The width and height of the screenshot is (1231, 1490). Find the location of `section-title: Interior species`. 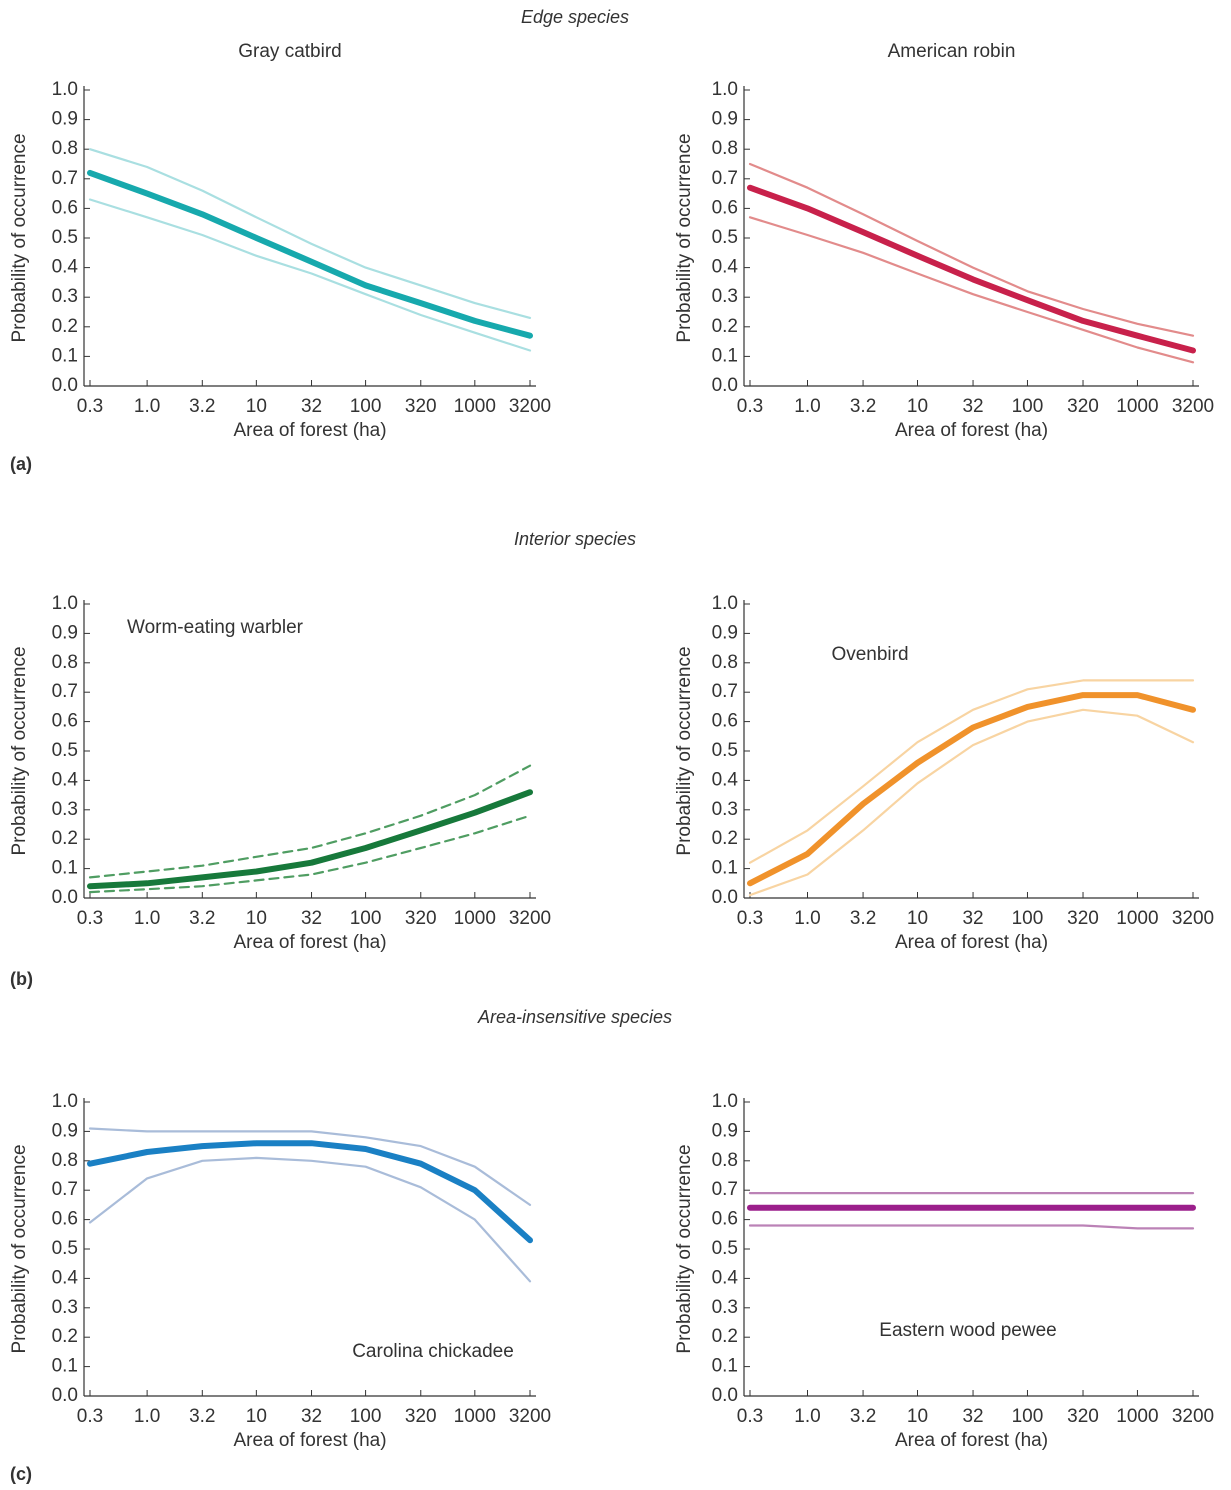

section-title: Interior species is located at coordinates (575, 539).